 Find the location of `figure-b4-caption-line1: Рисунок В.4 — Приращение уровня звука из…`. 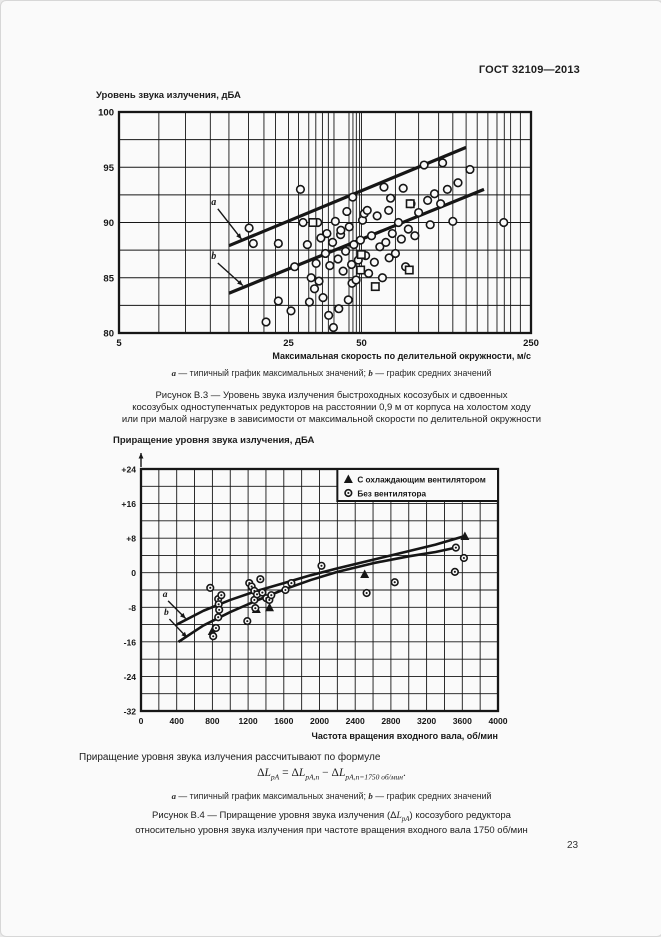

figure-b4-caption-line1: Рисунок В.4 — Приращение уровня звука из… is located at coordinates (331, 816).